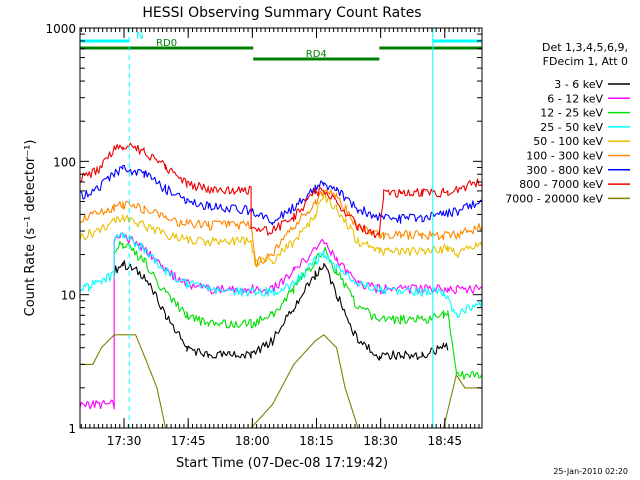  Describe the element at coordinates (575, 98) in the screenshot. I see `legend-label-2: 6 - 12 keV` at that location.